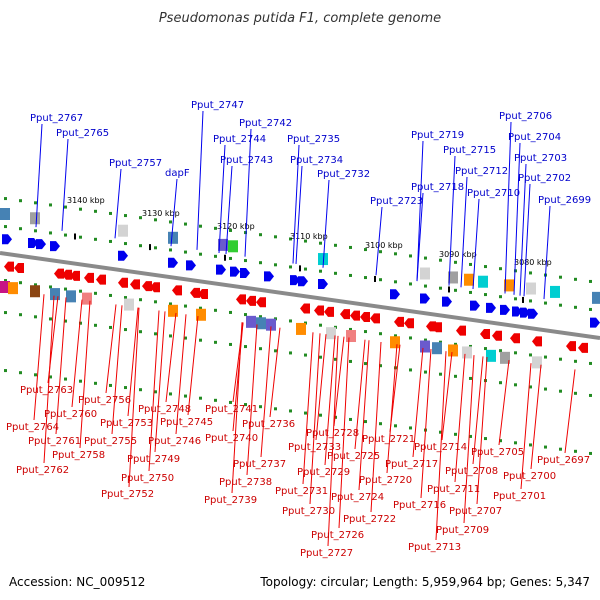  What do you see at coordinates (525, 116) in the screenshot?
I see `gene-label: Pput_2706` at bounding box center [525, 116].